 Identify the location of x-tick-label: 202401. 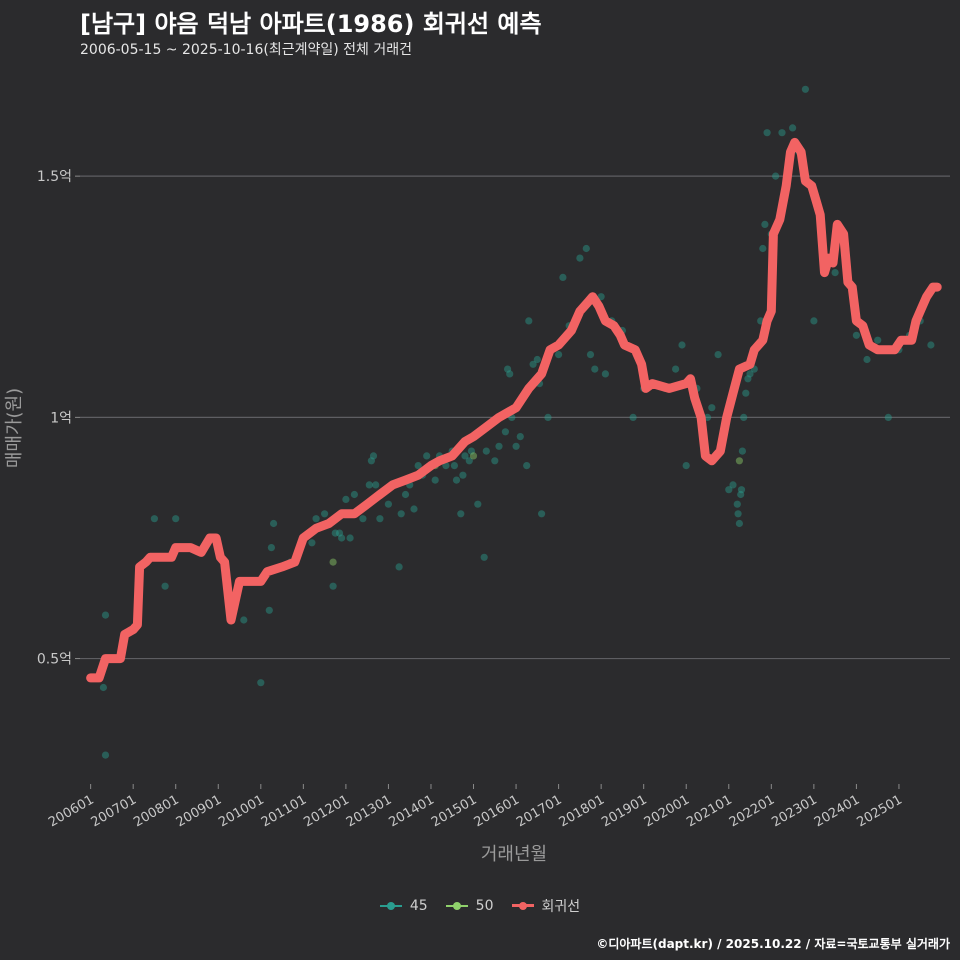
(837, 811).